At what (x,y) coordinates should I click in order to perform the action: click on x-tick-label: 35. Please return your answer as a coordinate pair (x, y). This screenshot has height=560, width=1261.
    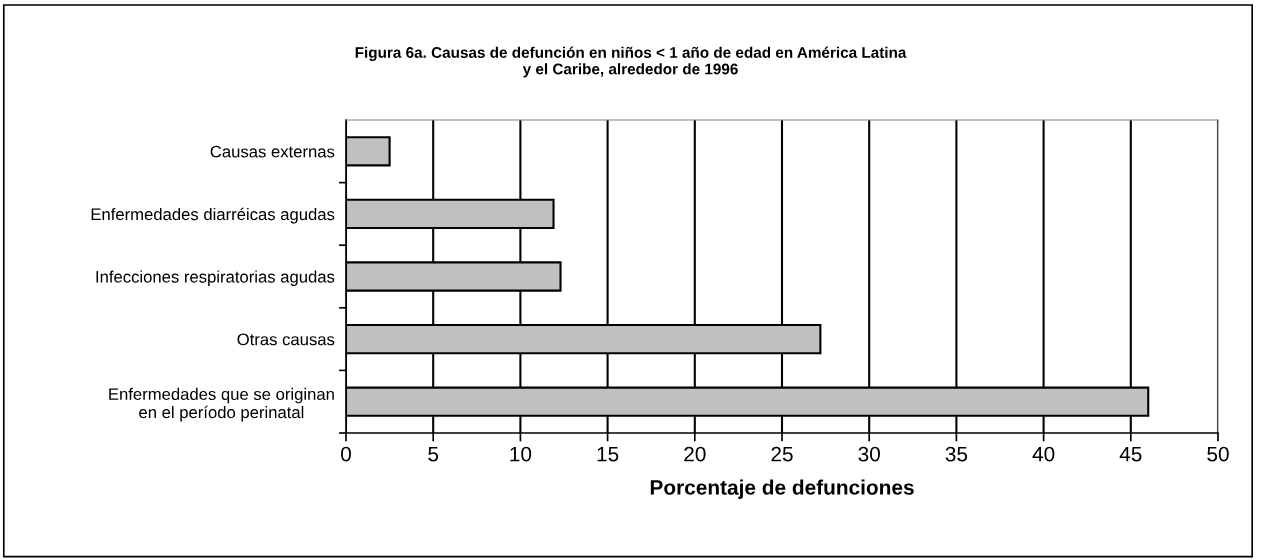
    Looking at the image, I should click on (956, 454).